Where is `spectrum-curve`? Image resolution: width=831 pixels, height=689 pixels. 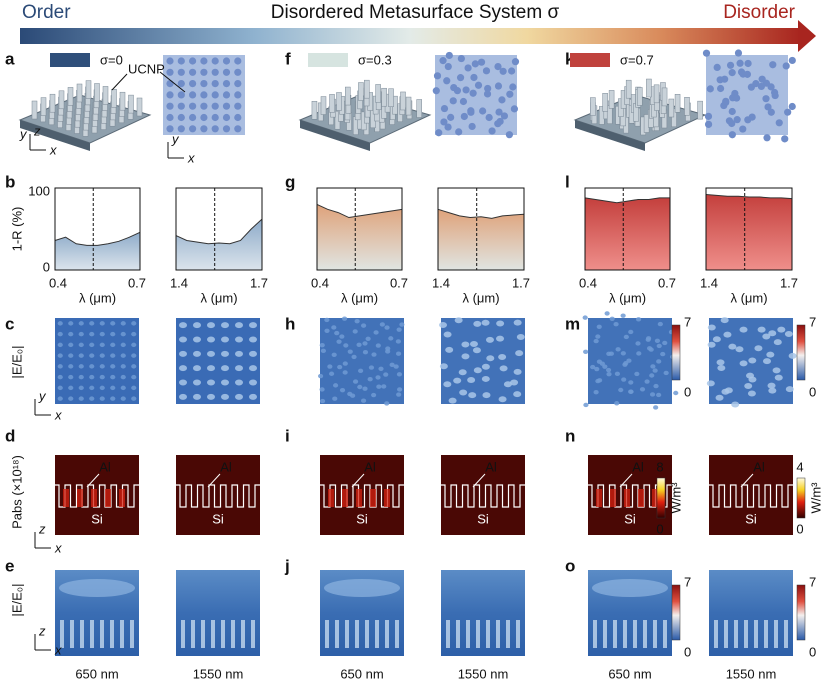
spectrum-curve is located at coordinates (627, 200).